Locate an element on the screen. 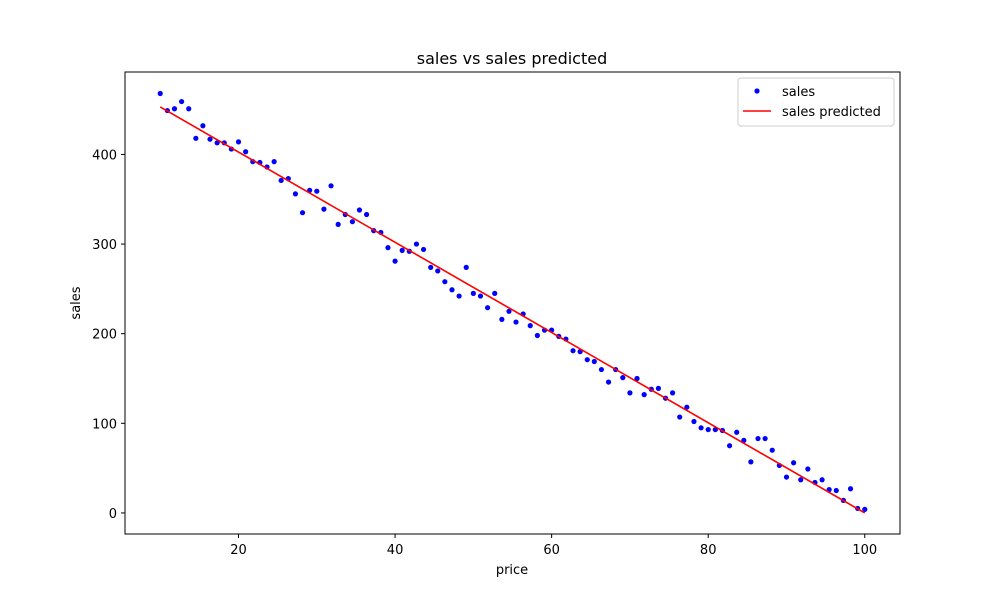 The image size is (1000, 600). legend-marker-sales is located at coordinates (757, 91).